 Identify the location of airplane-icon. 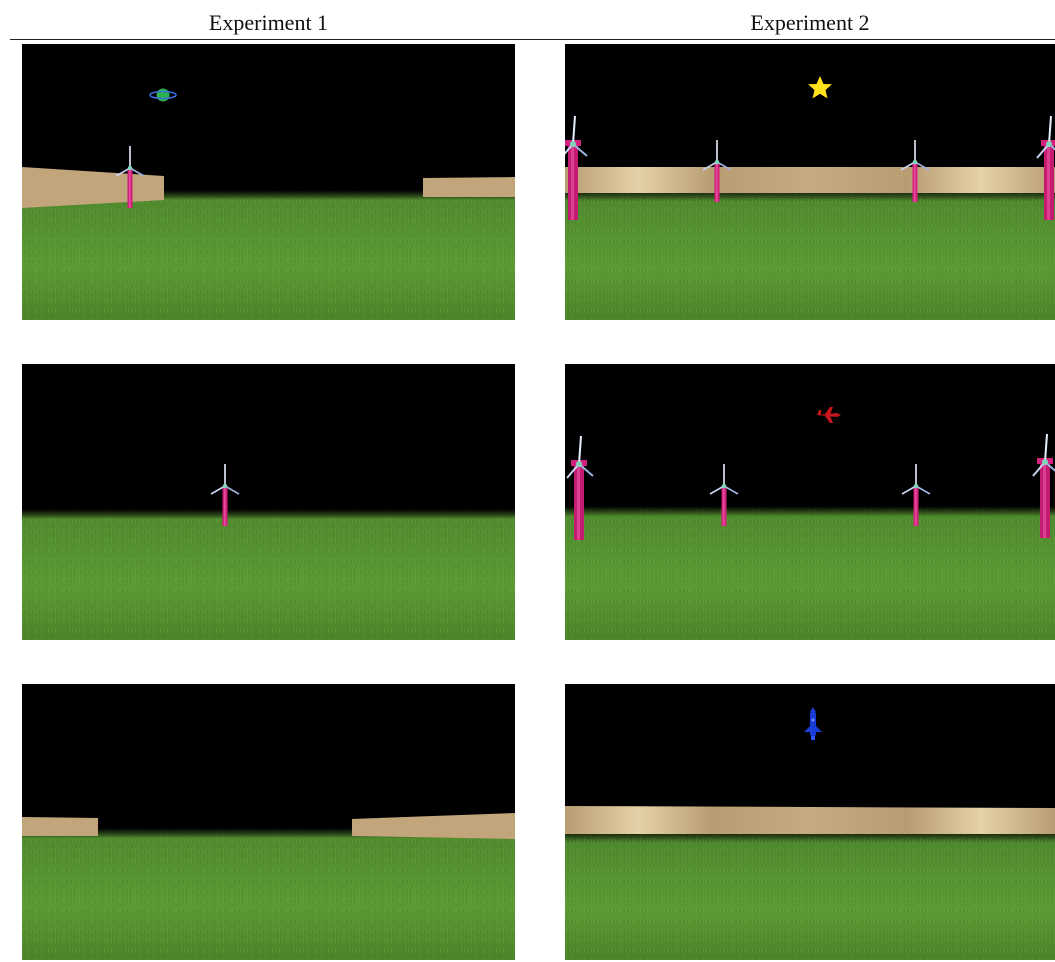
(829, 415).